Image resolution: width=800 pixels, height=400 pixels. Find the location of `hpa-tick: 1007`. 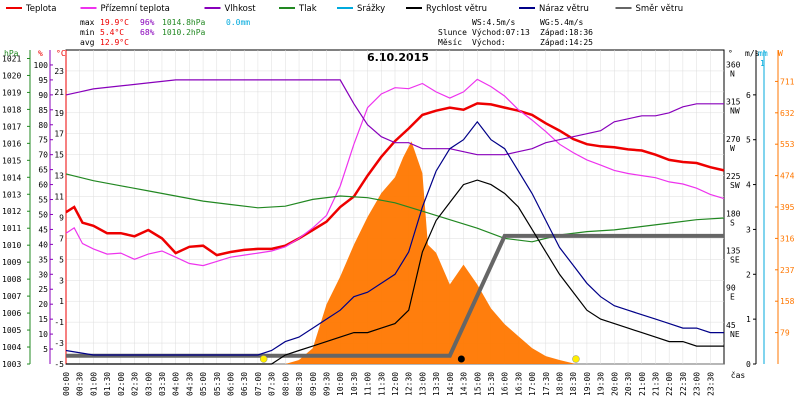

hpa-tick: 1007 is located at coordinates (11, 296).